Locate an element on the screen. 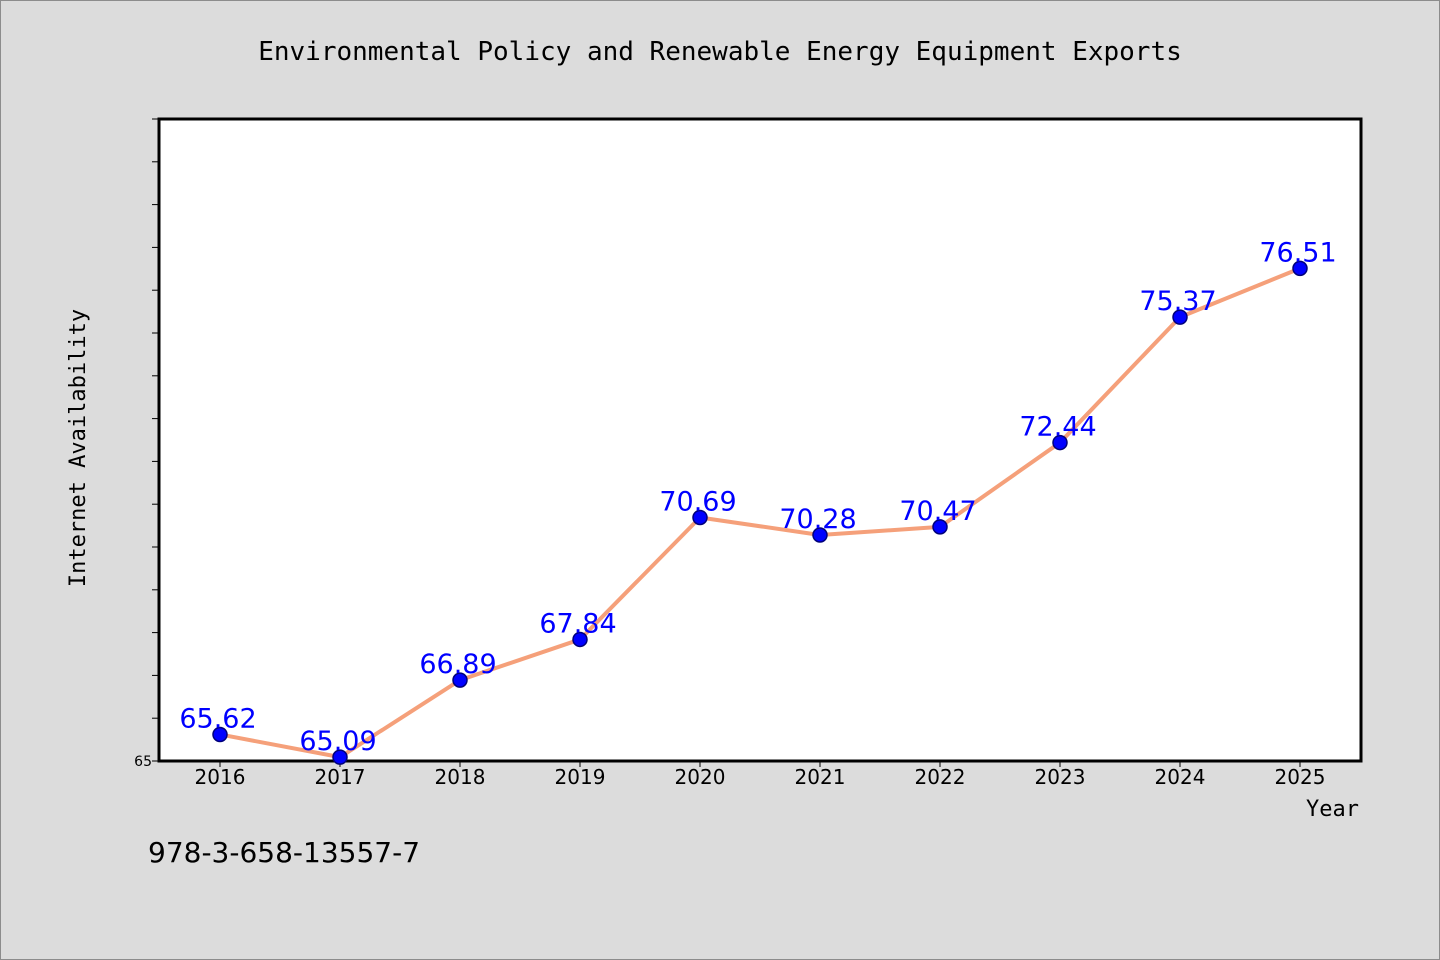  data-label: 70.47 is located at coordinates (937, 511).